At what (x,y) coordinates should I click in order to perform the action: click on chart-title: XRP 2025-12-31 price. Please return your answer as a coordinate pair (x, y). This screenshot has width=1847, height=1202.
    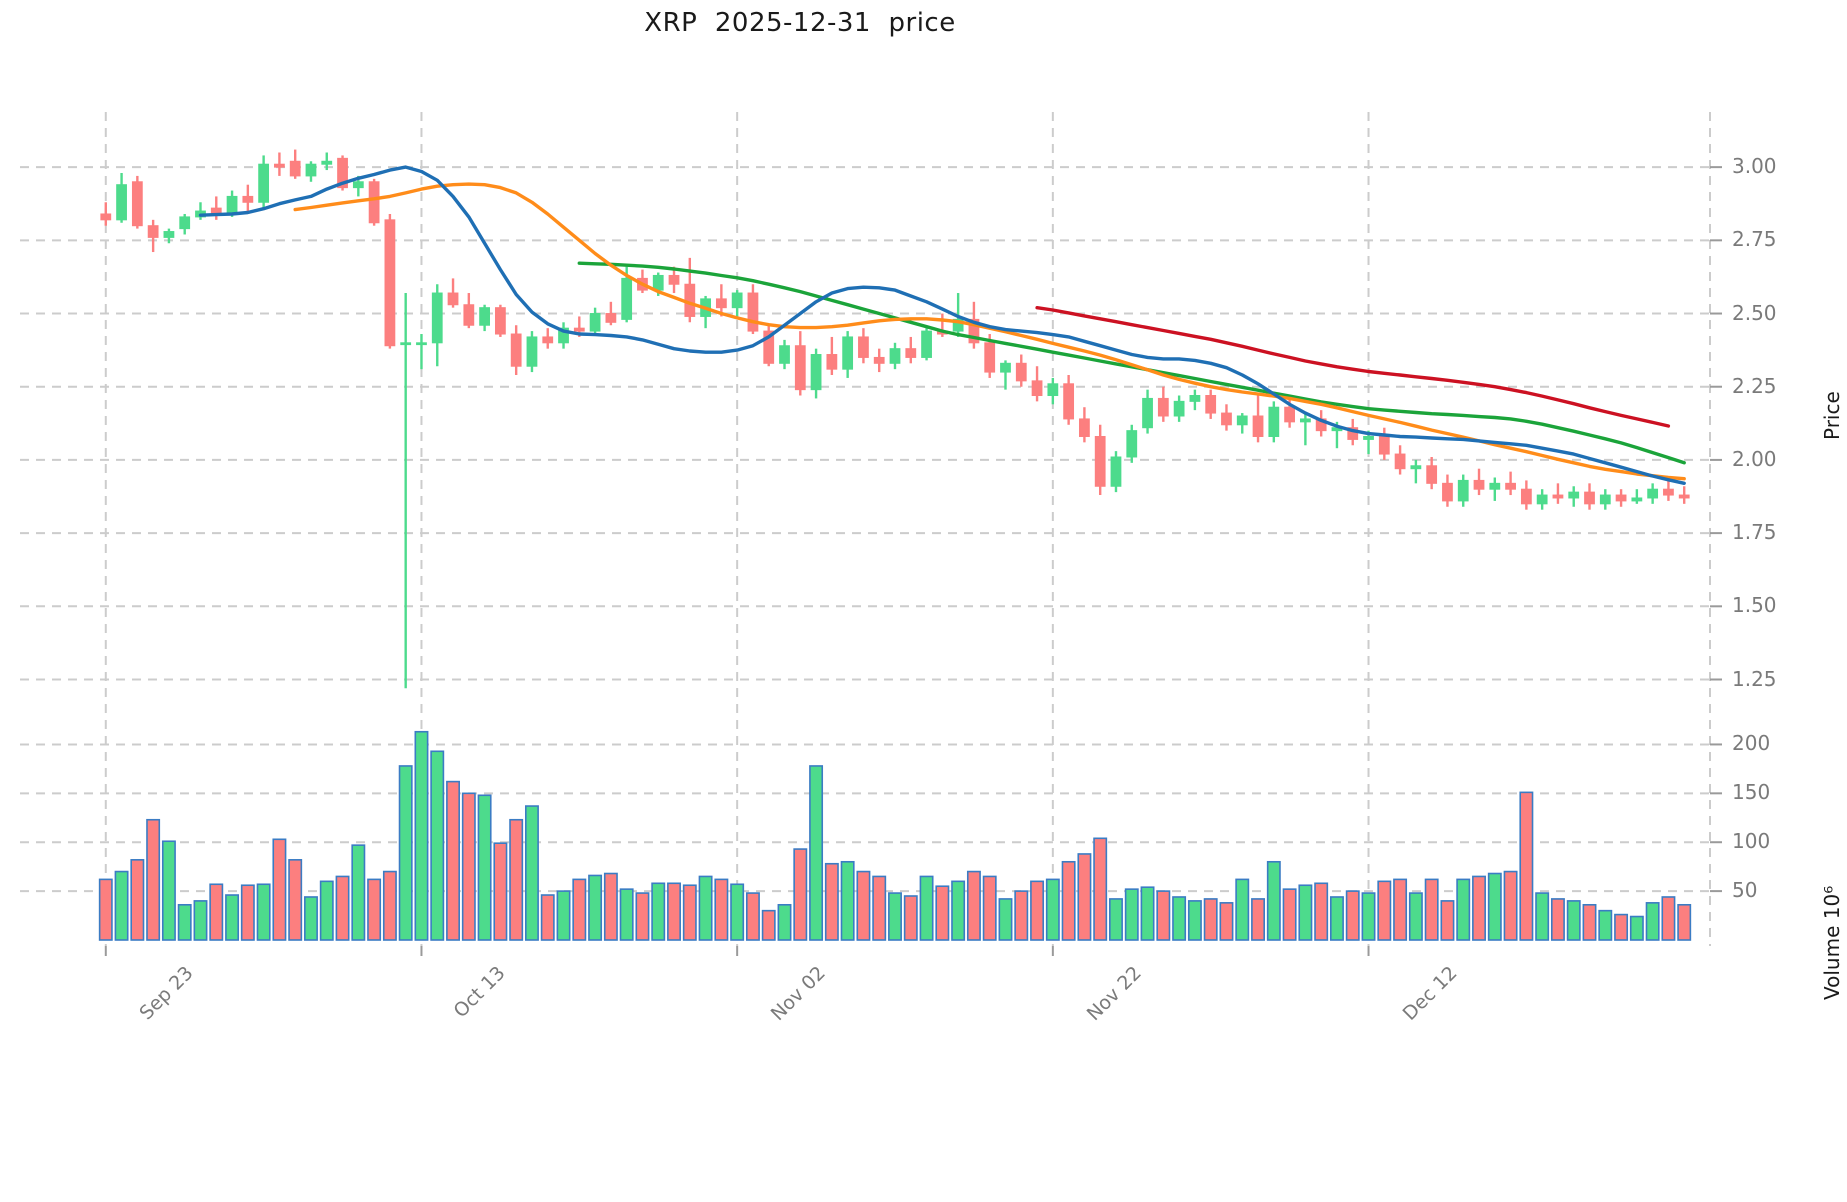
    Looking at the image, I should click on (800, 23).